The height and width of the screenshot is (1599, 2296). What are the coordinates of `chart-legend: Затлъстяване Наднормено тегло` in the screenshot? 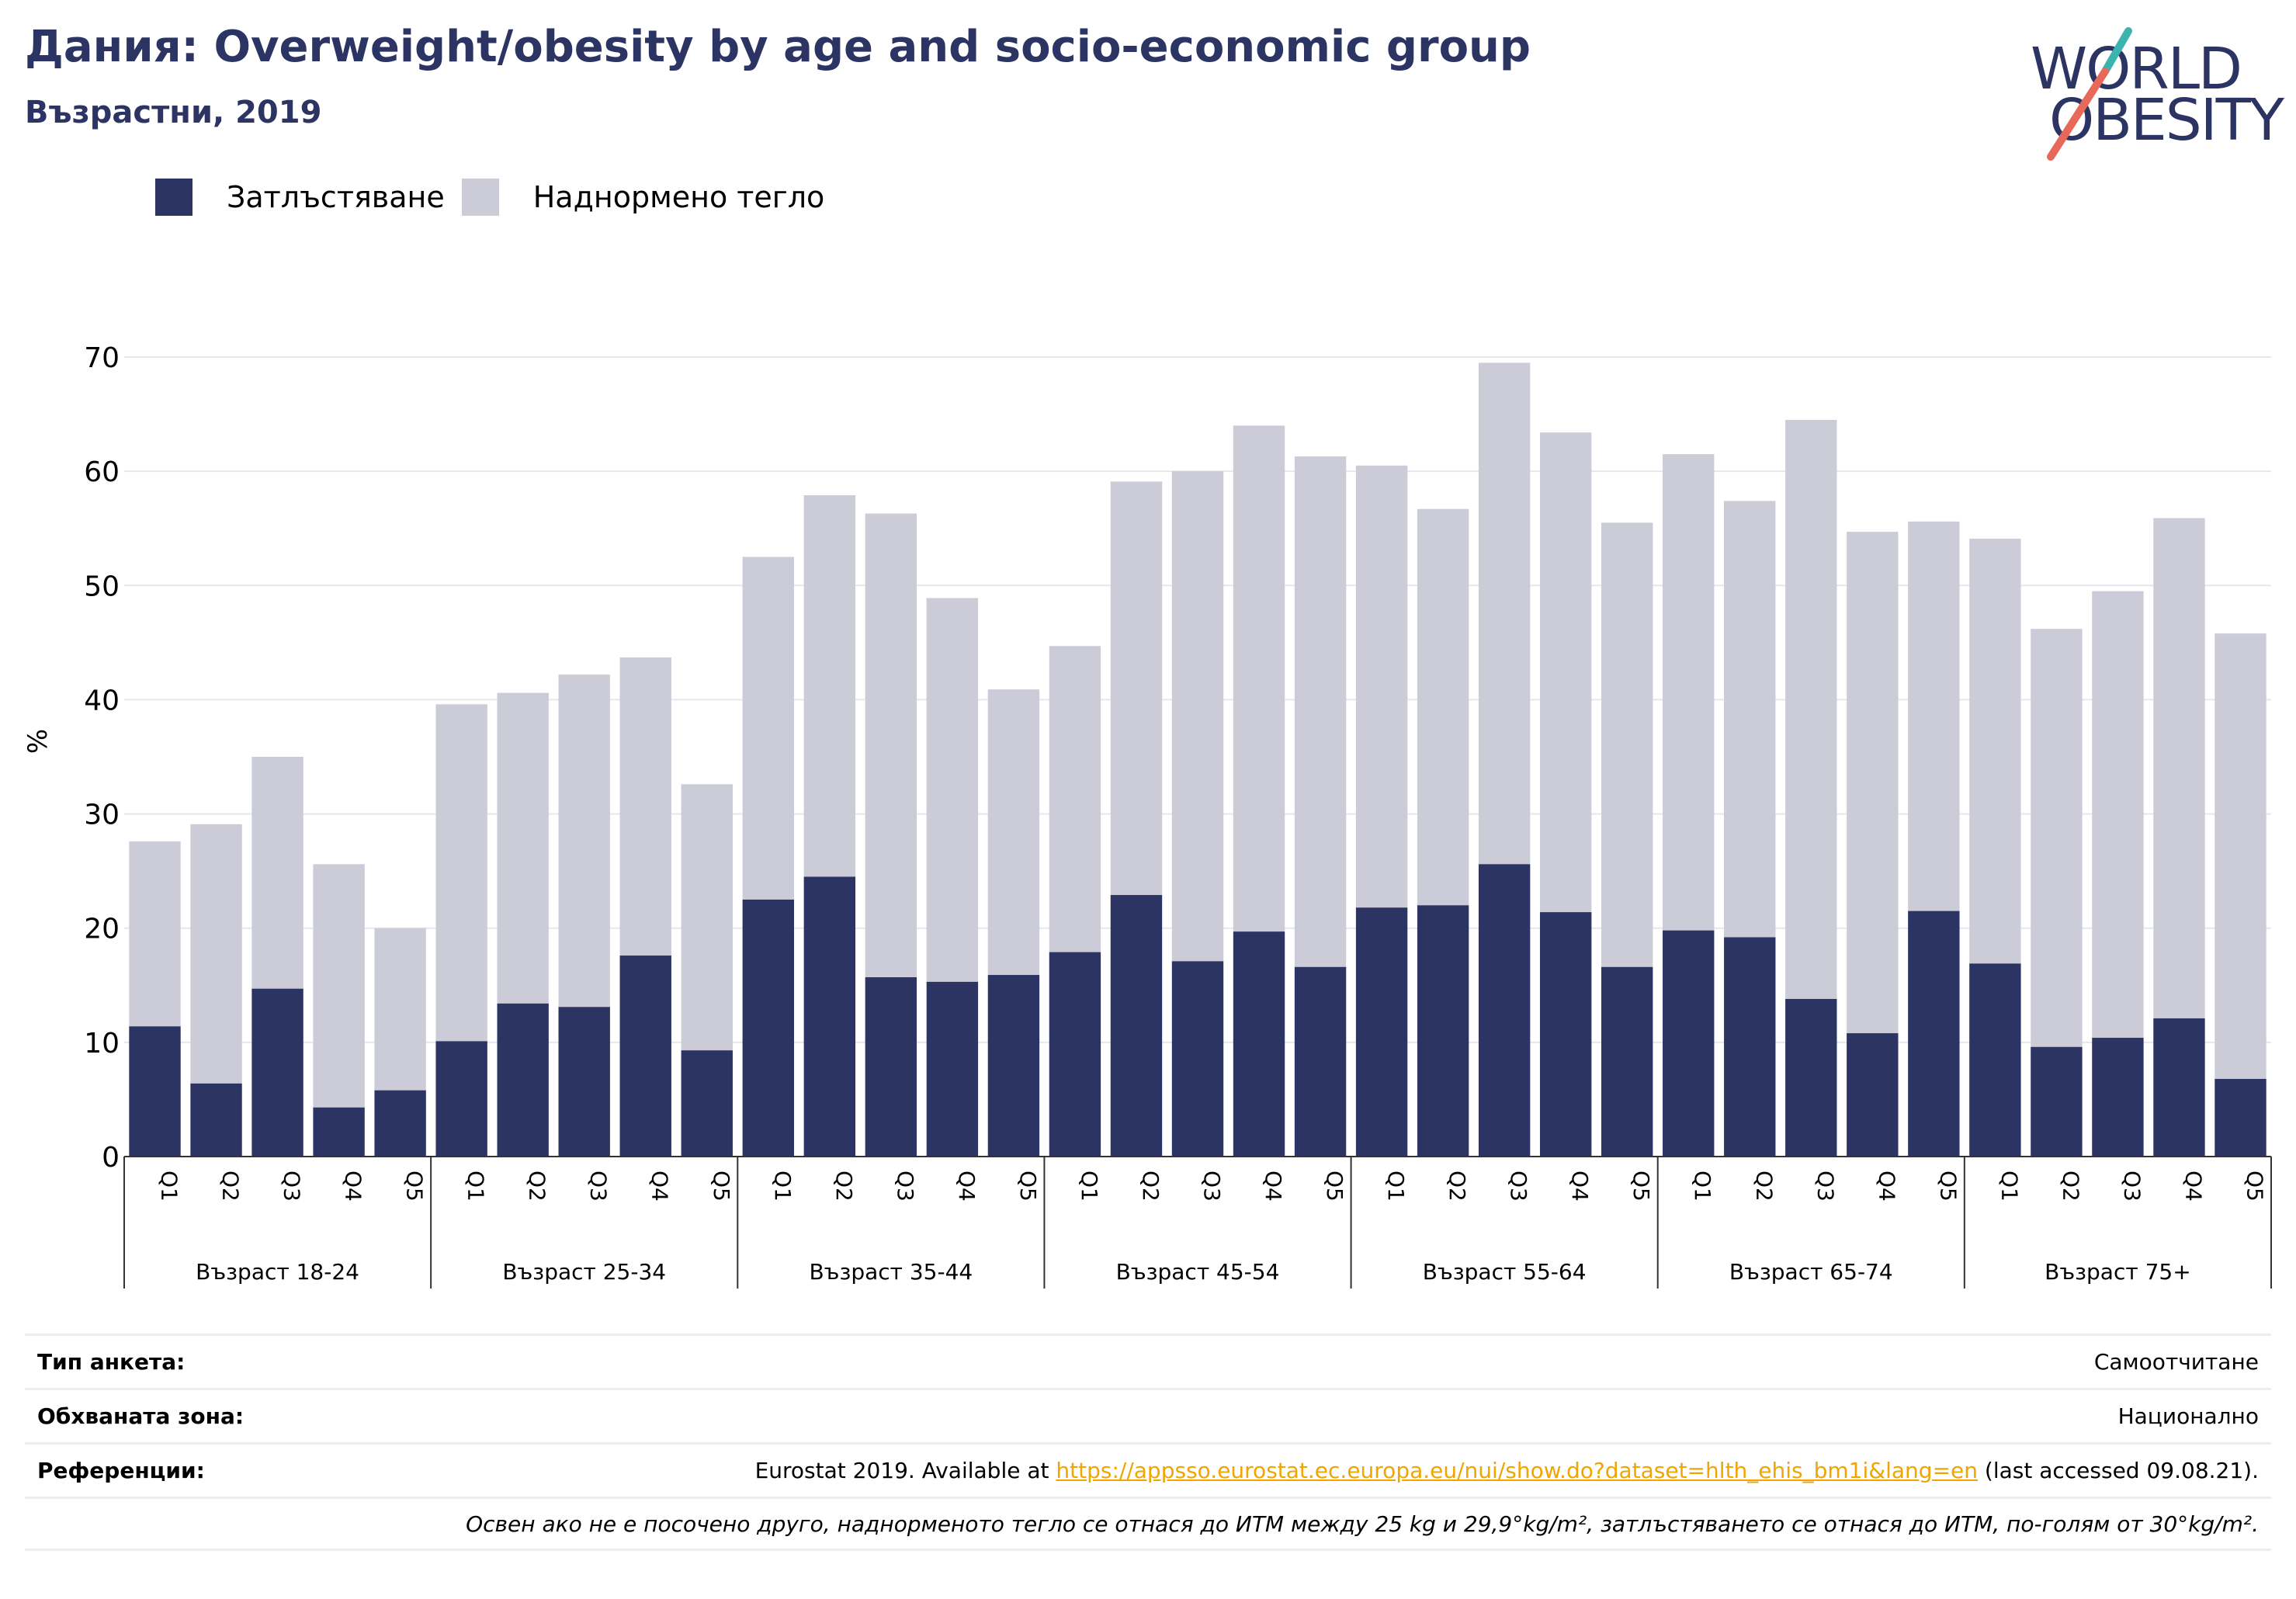 It's located at (498, 197).